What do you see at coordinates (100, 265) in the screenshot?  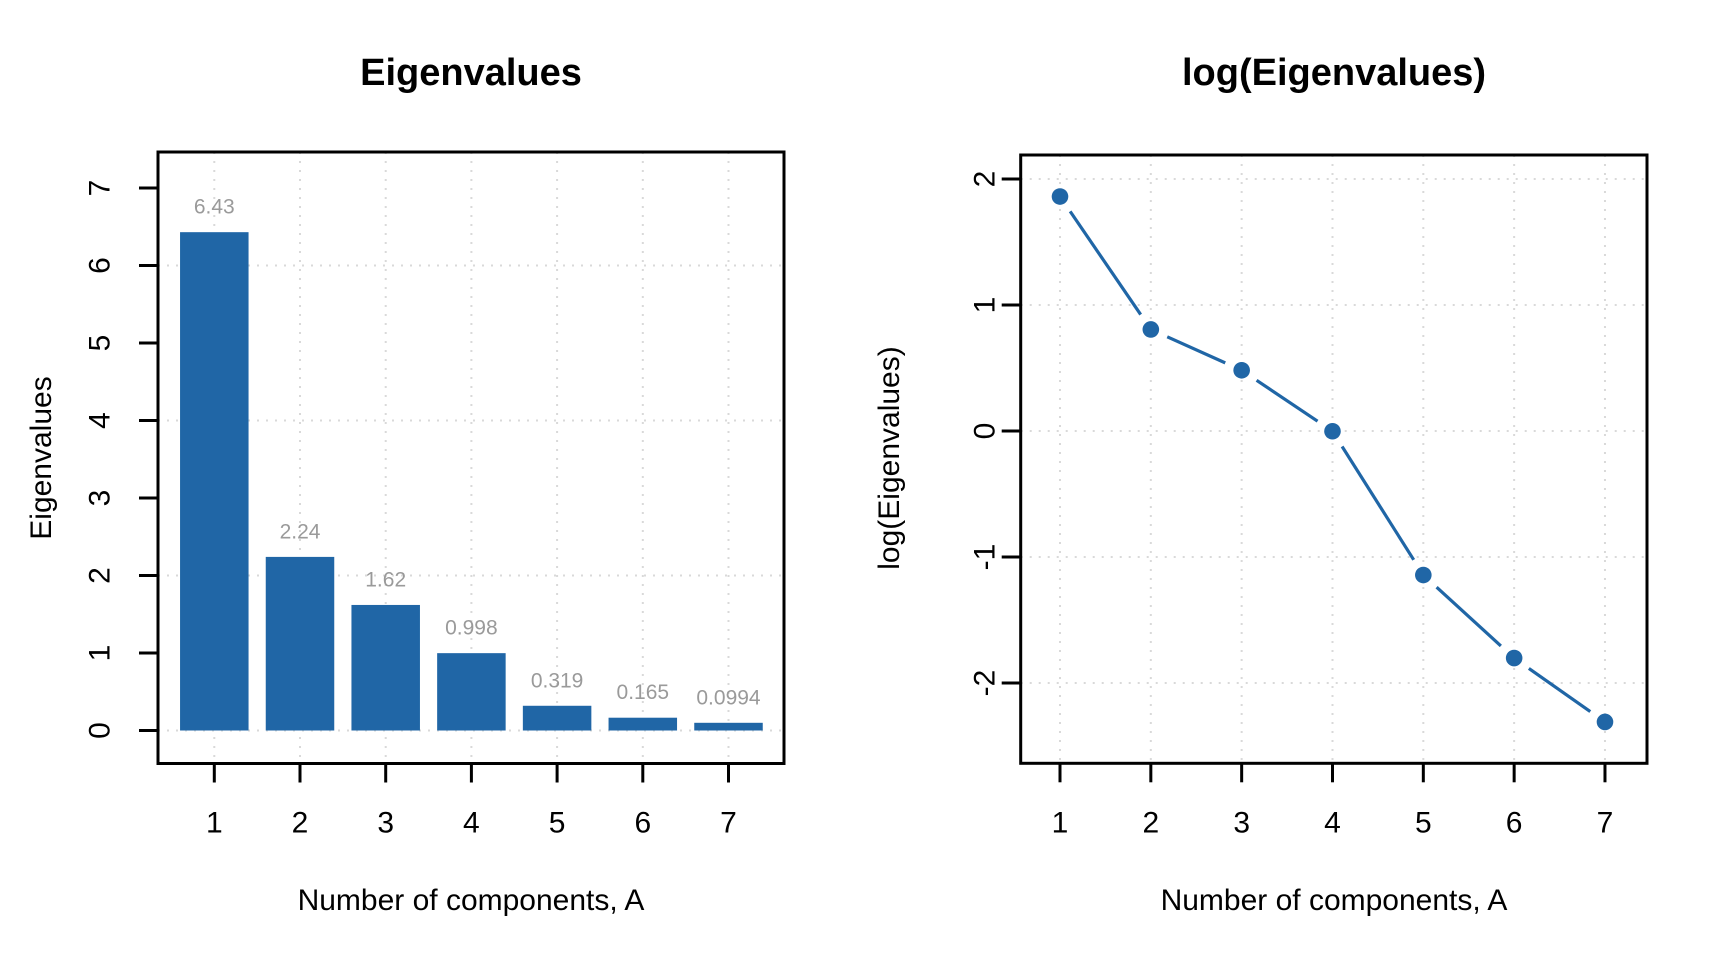 I see `y-tick-label: 6` at bounding box center [100, 265].